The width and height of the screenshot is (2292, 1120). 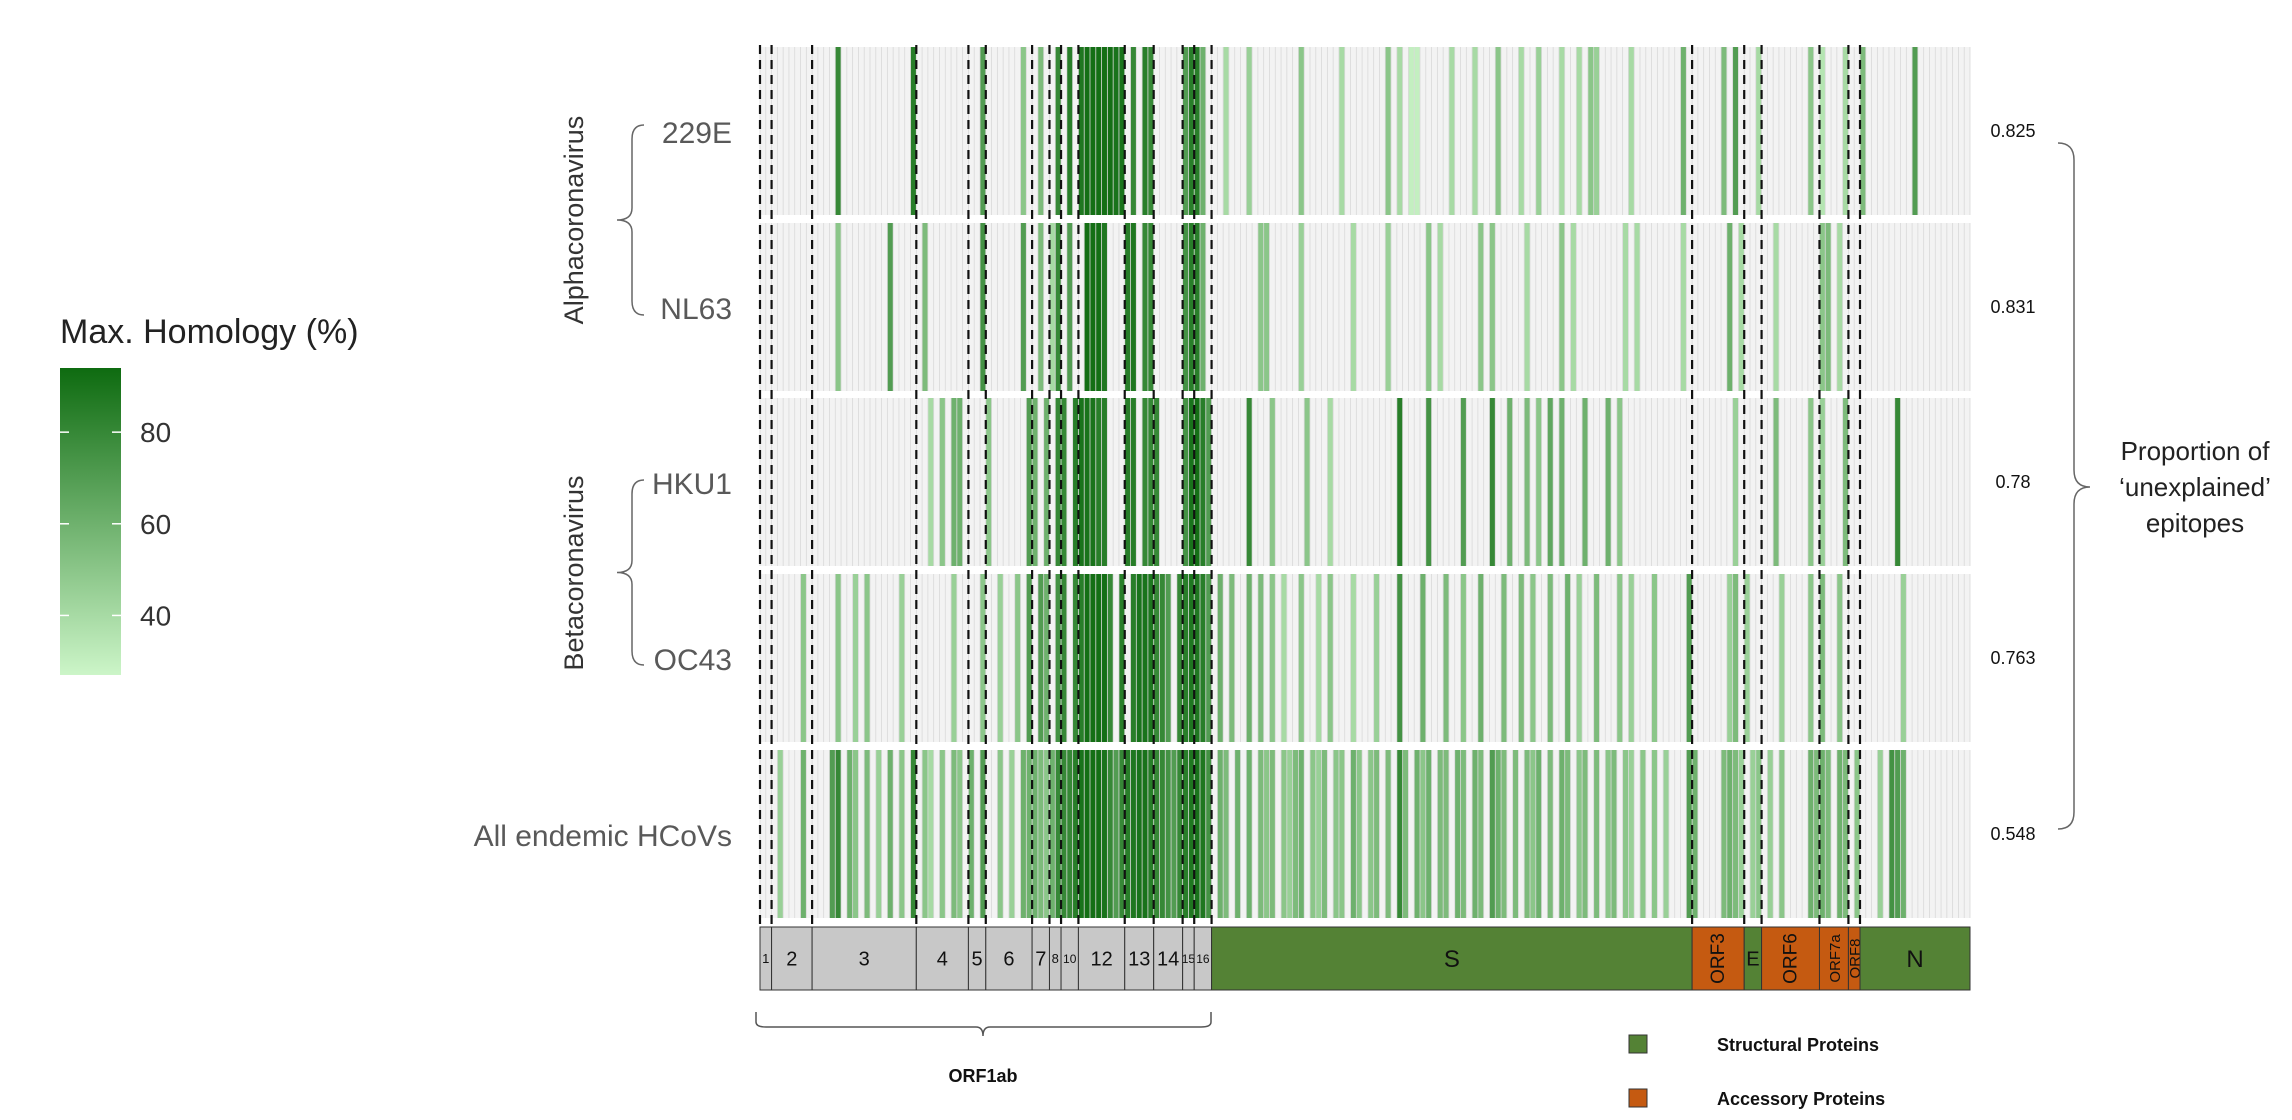 What do you see at coordinates (2012, 834) in the screenshot?
I see `proportion-value: 0.548` at bounding box center [2012, 834].